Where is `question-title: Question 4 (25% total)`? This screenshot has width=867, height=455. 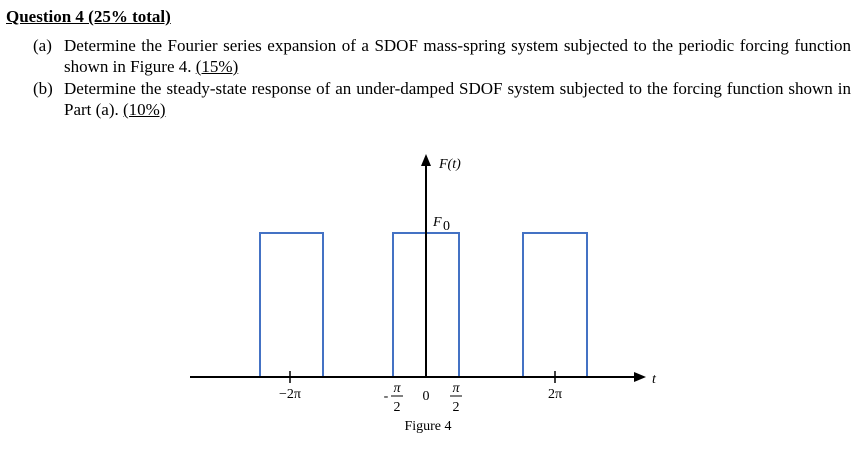 question-title: Question 4 (25% total) is located at coordinates (88, 16).